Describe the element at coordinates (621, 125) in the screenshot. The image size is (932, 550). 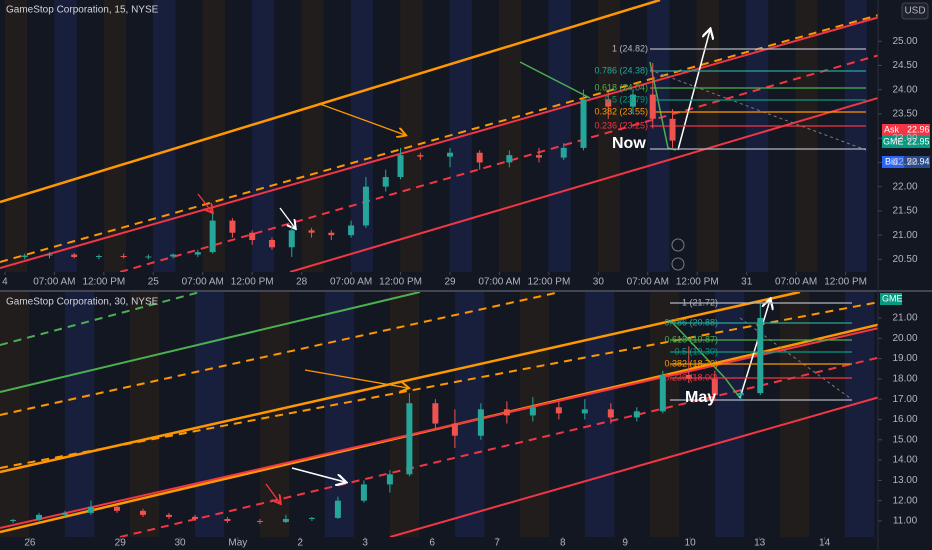
I see `fib-label: 0.236 (23.25)` at that location.